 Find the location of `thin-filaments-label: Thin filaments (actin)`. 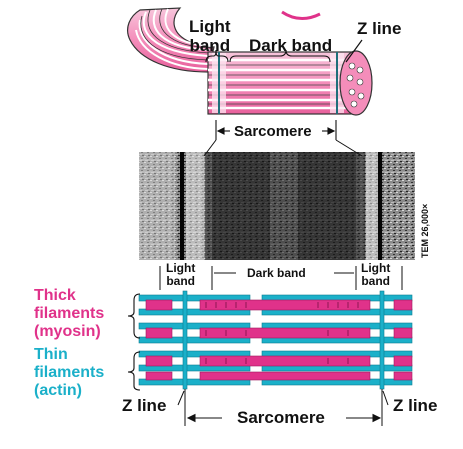

thin-filaments-label: Thin filaments (actin) is located at coordinates (69, 372).